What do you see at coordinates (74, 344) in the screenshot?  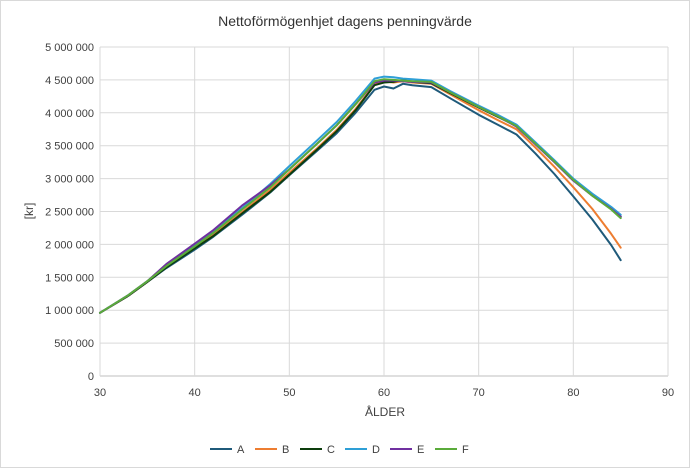 I see `y-tick-label: 500 000` at bounding box center [74, 344].